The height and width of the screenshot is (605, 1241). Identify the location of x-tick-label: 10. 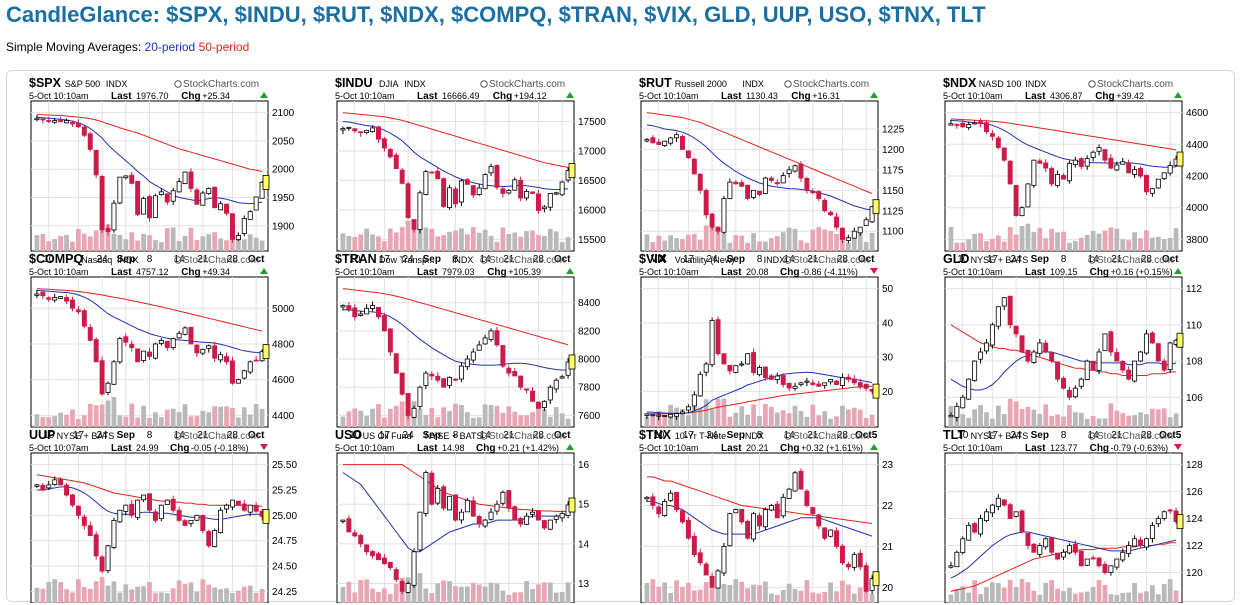
(355, 435).